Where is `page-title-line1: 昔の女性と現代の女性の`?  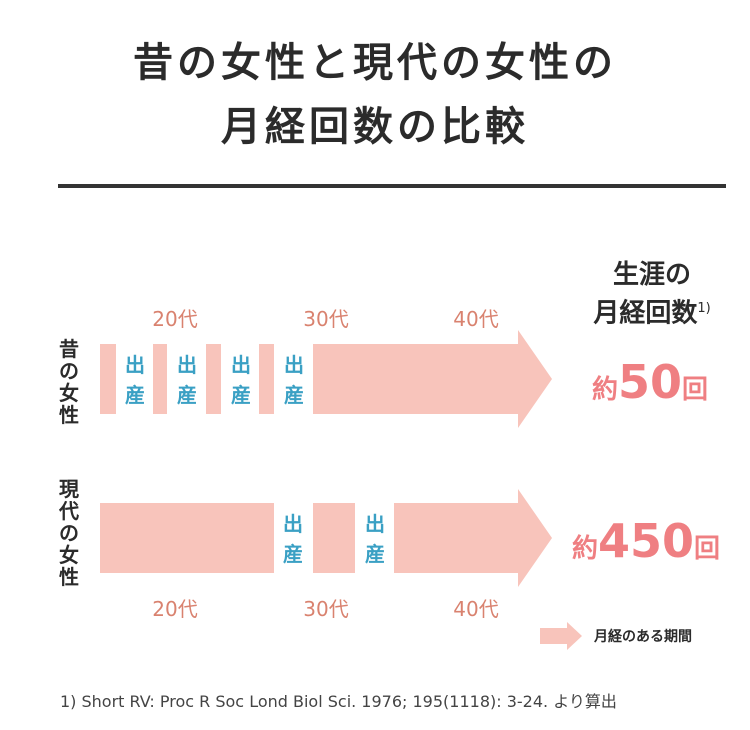 page-title-line1: 昔の女性と現代の女性の is located at coordinates (375, 63).